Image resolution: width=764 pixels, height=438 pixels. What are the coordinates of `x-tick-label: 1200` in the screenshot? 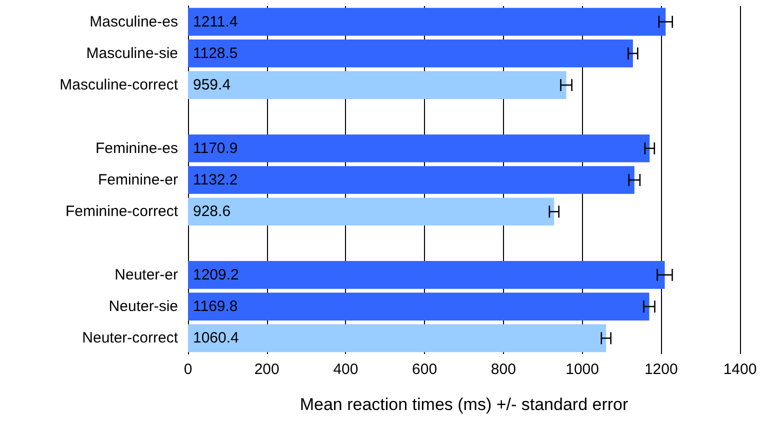 It's located at (661, 369).